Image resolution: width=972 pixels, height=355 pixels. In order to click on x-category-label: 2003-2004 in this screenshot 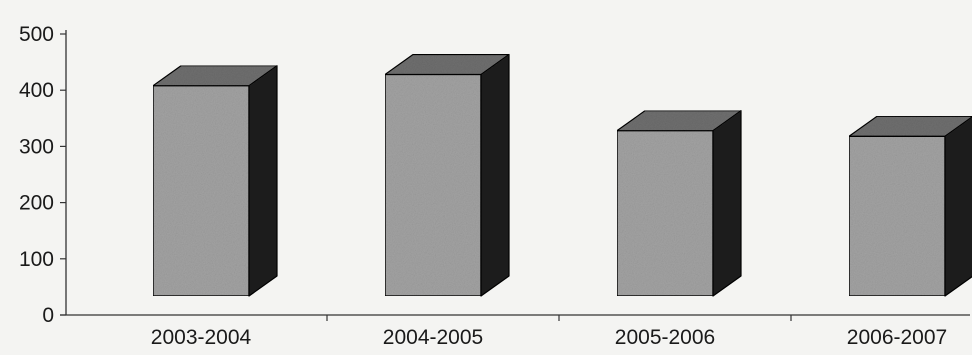, I will do `click(201, 337)`.